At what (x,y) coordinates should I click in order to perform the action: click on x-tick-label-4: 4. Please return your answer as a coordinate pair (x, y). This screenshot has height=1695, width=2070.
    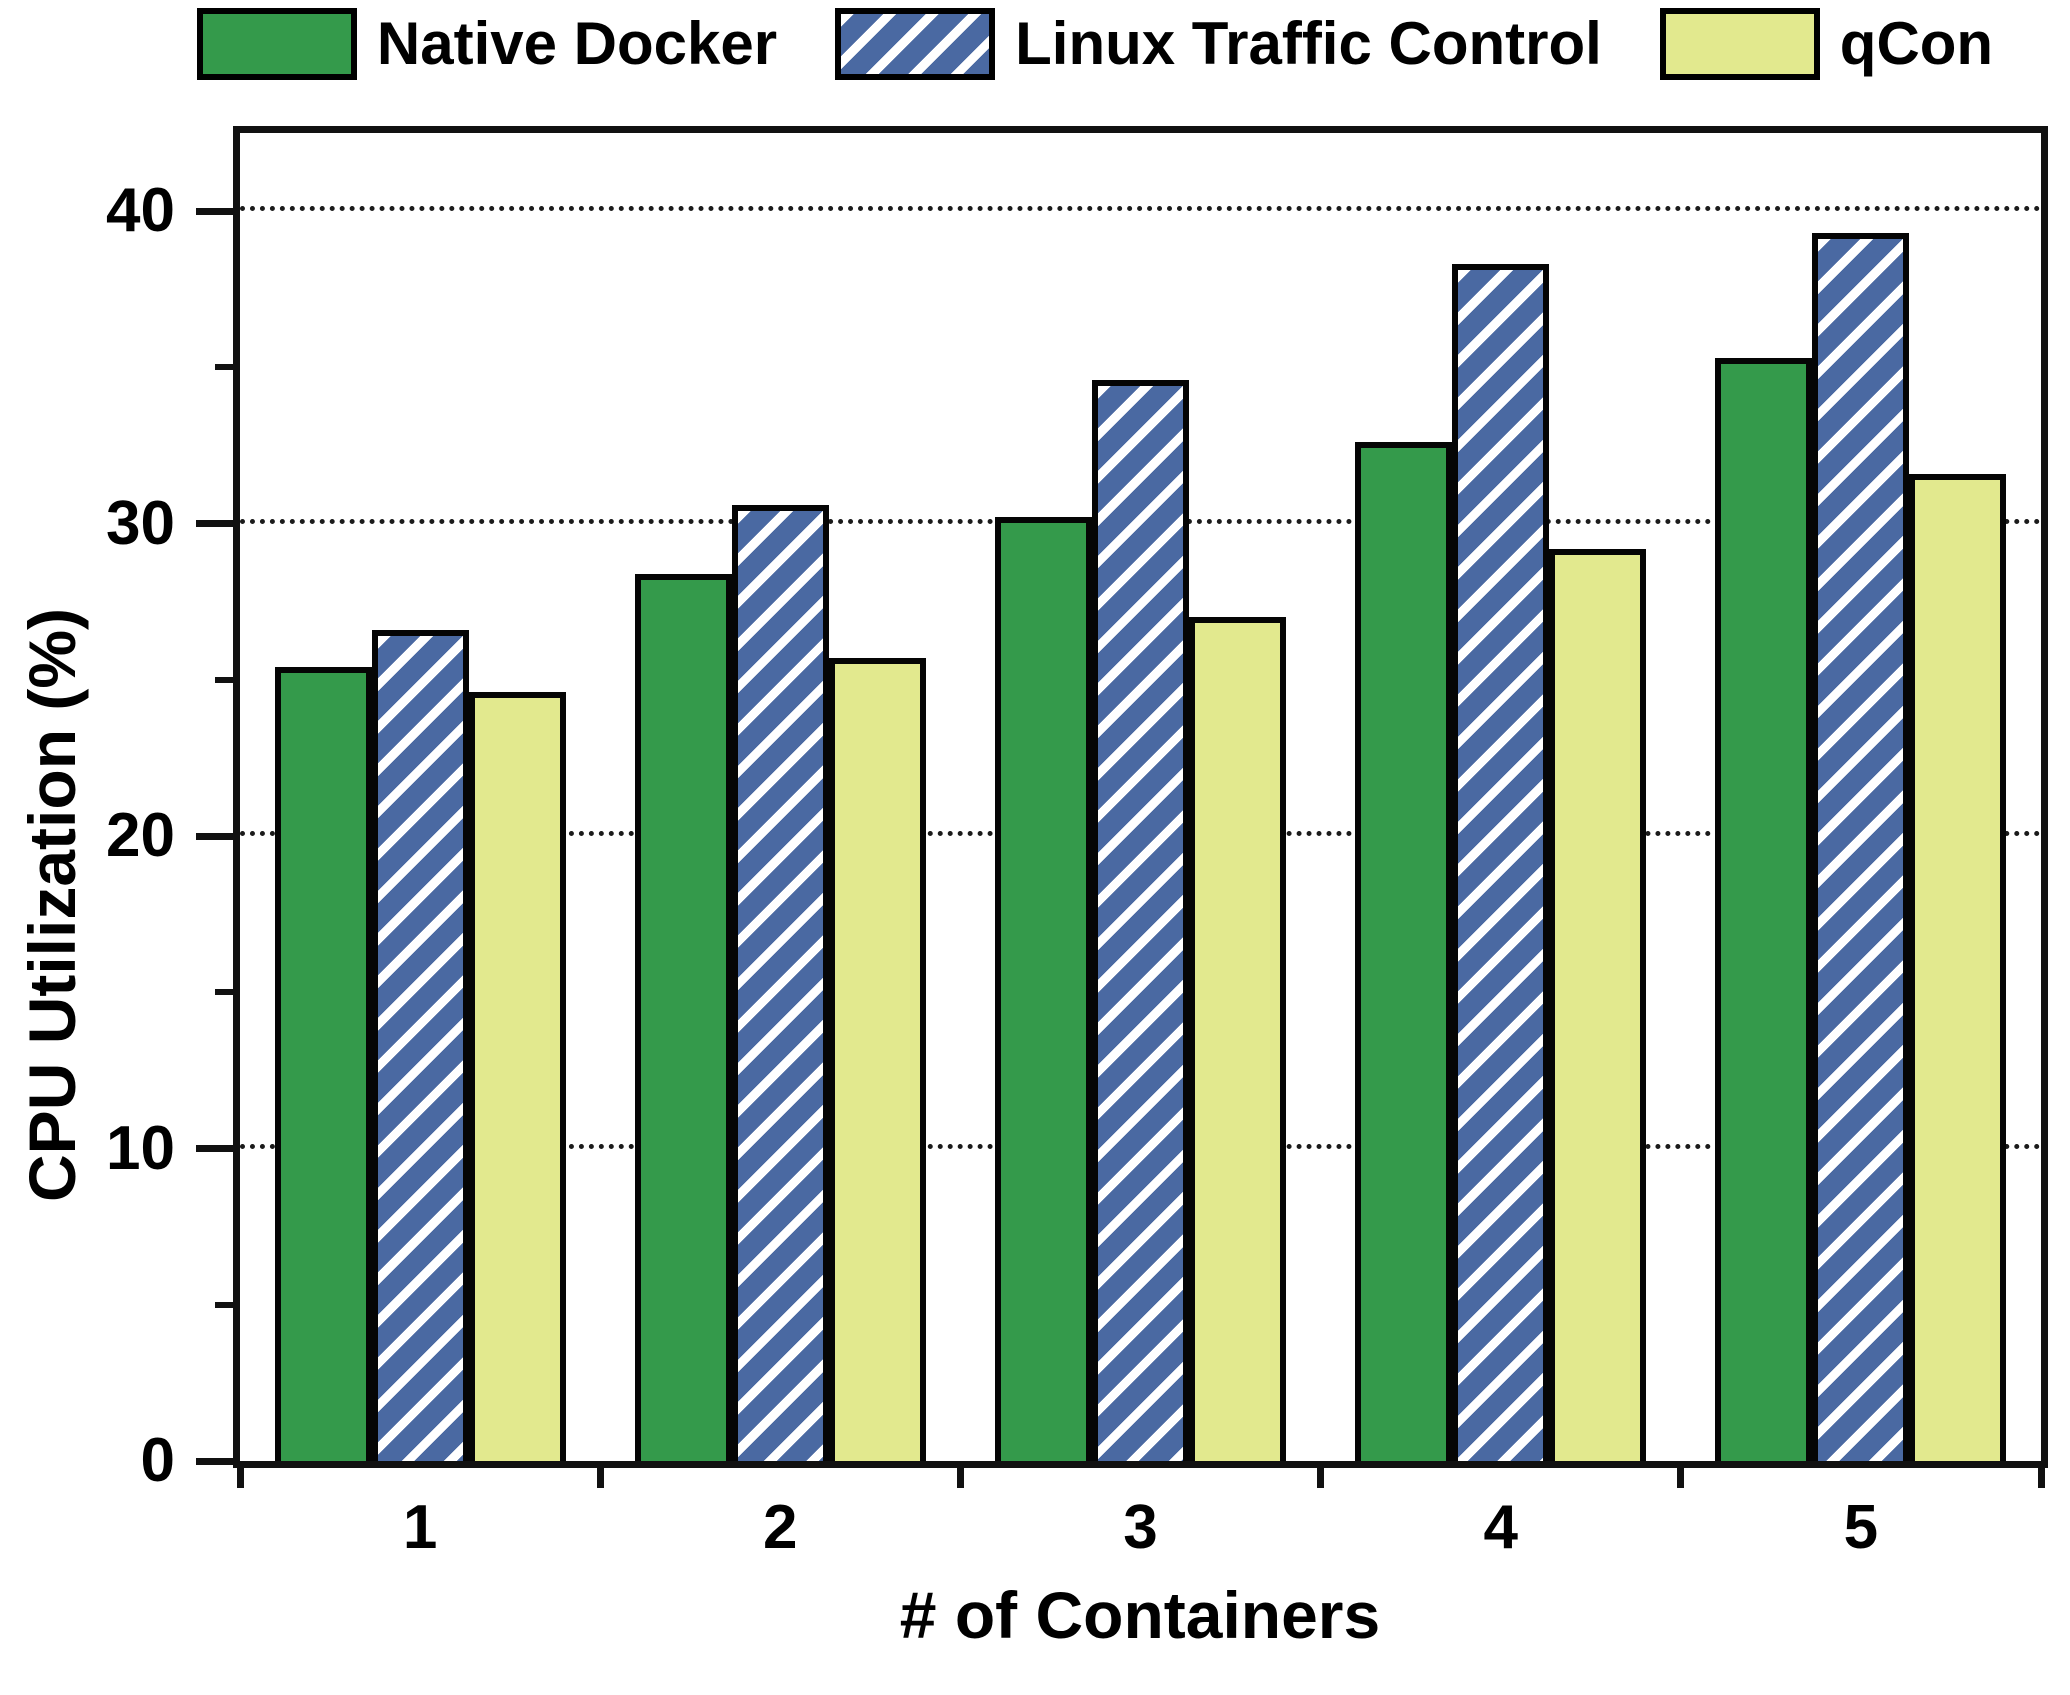
    Looking at the image, I should click on (1500, 1527).